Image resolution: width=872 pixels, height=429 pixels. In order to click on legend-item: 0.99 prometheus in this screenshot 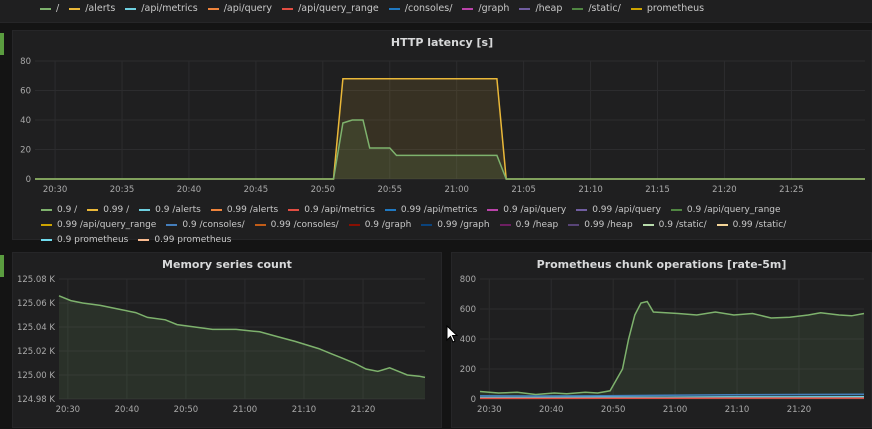, I will do `click(184, 240)`.